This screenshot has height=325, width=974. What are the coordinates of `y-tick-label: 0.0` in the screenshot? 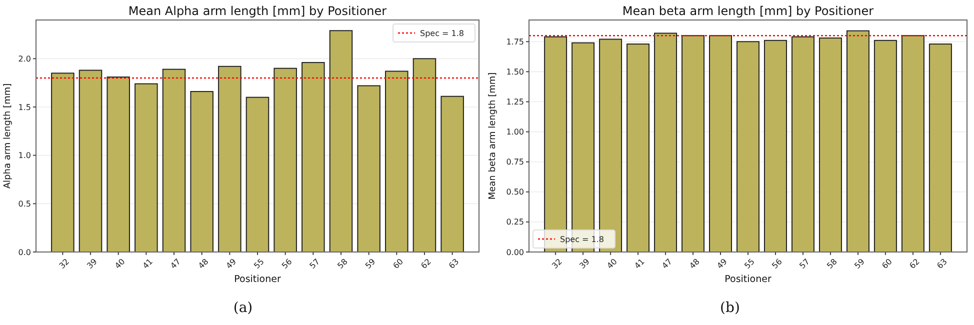 It's located at (24, 252).